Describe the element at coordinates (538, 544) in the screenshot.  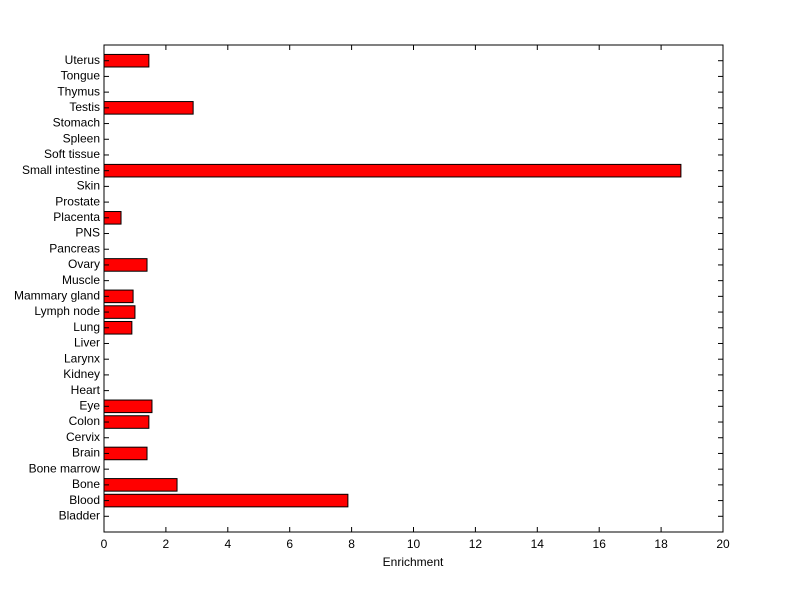
I see `x-tick-label: 14` at that location.